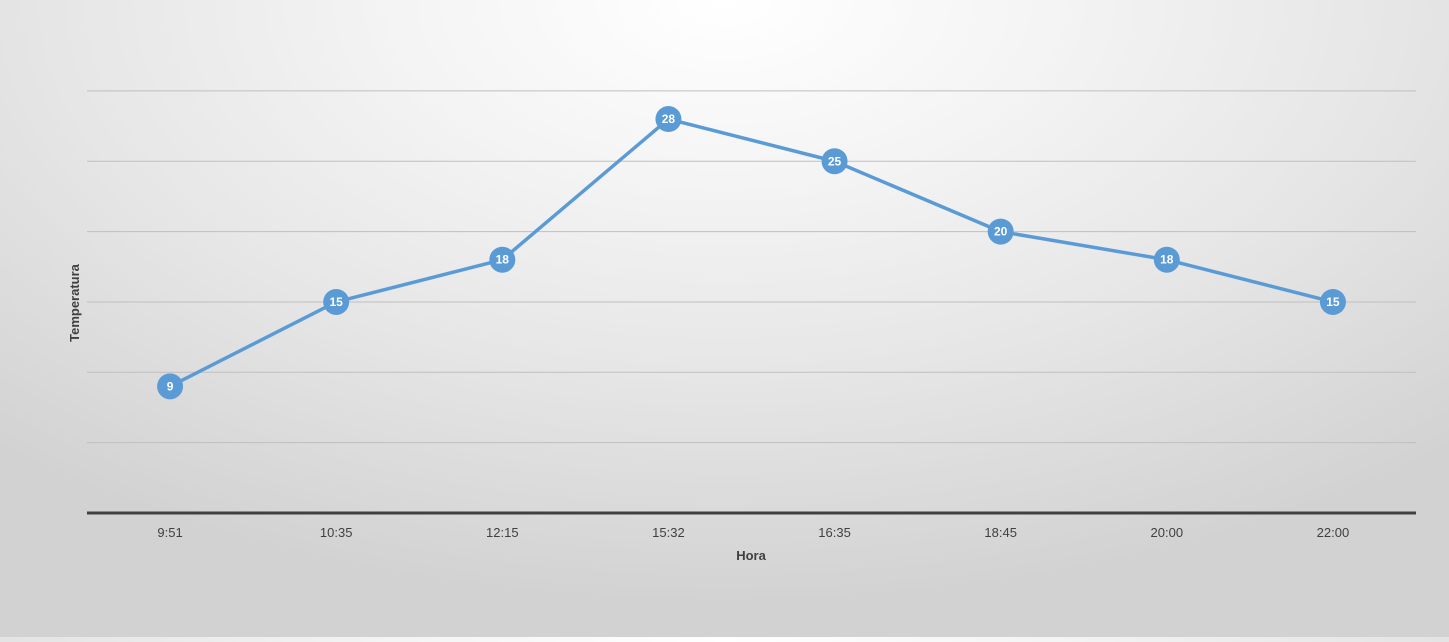 The width and height of the screenshot is (1449, 642). Describe the element at coordinates (1333, 532) in the screenshot. I see `x-tick-label: 22:00` at that location.